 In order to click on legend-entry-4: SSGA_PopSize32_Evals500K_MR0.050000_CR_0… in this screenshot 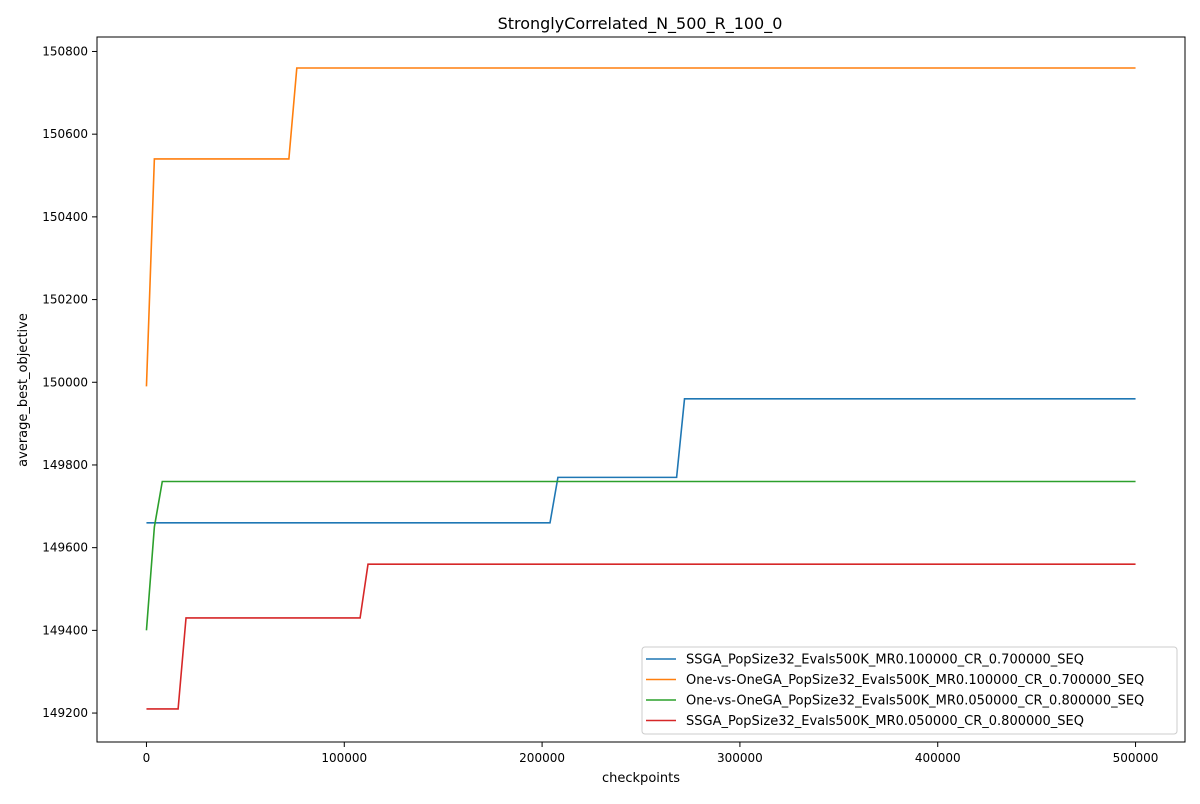, I will do `click(885, 721)`.